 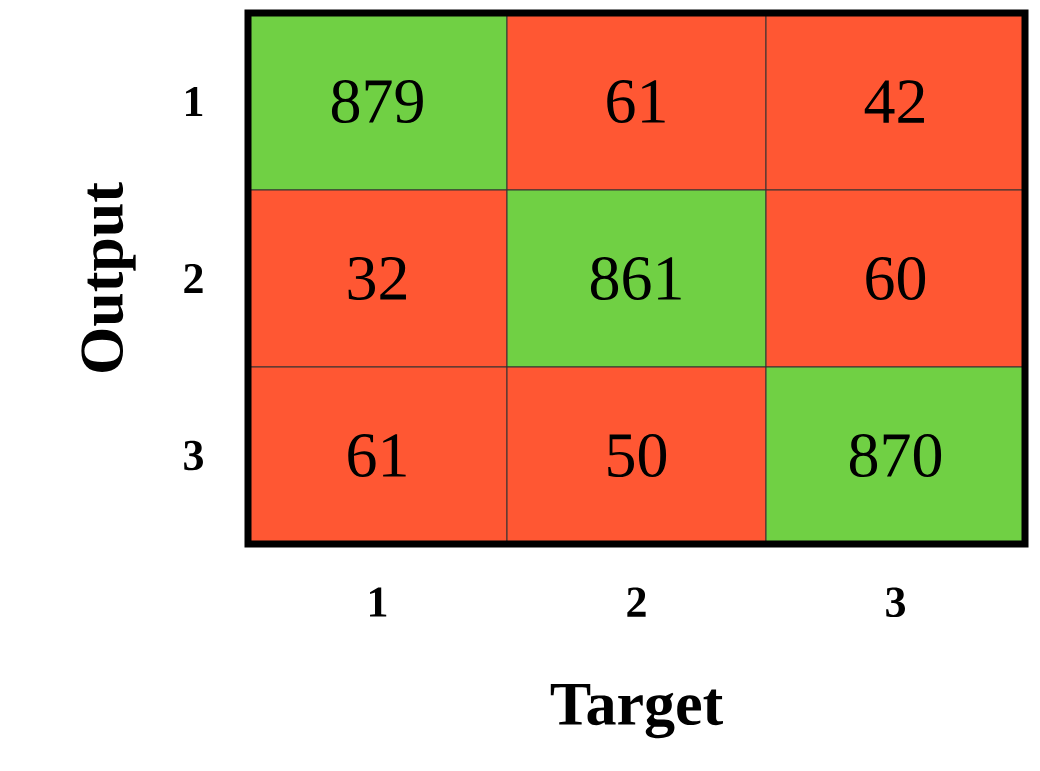 What do you see at coordinates (377, 279) in the screenshot?
I see `data-label: 32` at bounding box center [377, 279].